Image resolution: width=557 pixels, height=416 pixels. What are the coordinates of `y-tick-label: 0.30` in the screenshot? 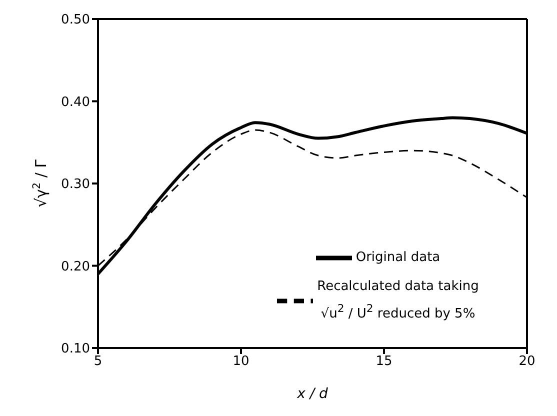 It's located at (75, 184).